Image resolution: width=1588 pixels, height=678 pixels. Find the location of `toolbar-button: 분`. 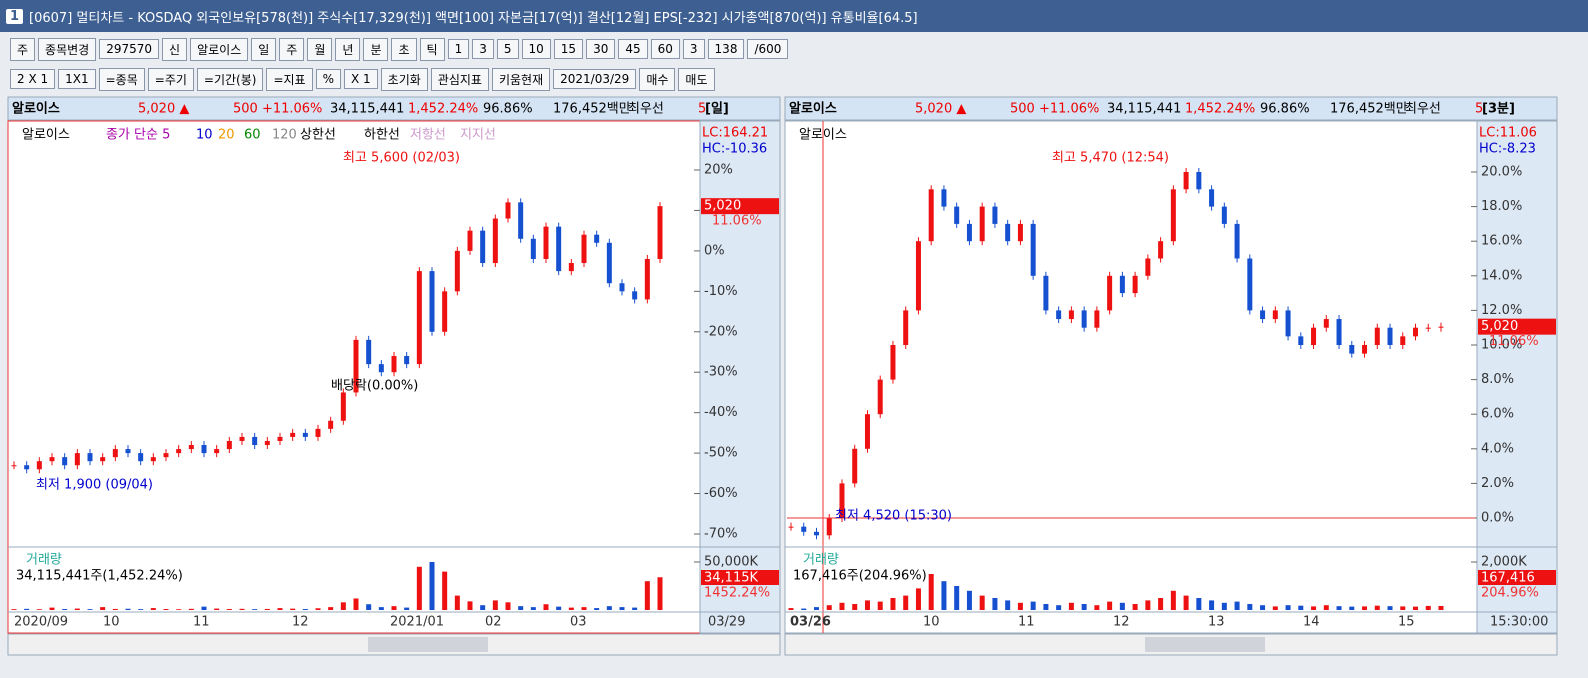

toolbar-button: 분 is located at coordinates (376, 49).